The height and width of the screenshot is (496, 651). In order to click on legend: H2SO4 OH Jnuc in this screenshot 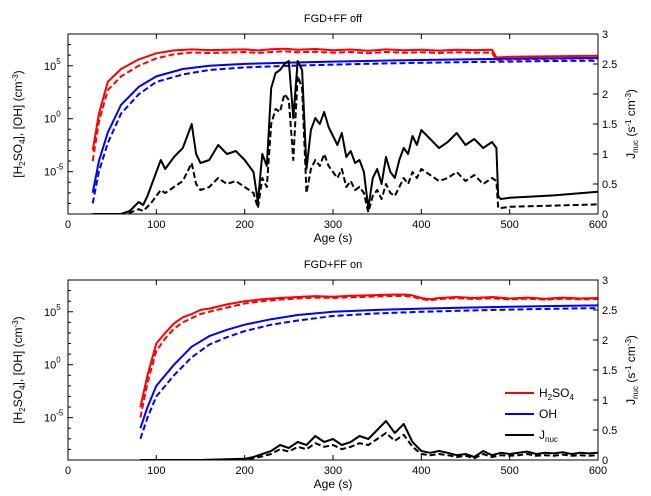, I will do `click(539, 415)`.